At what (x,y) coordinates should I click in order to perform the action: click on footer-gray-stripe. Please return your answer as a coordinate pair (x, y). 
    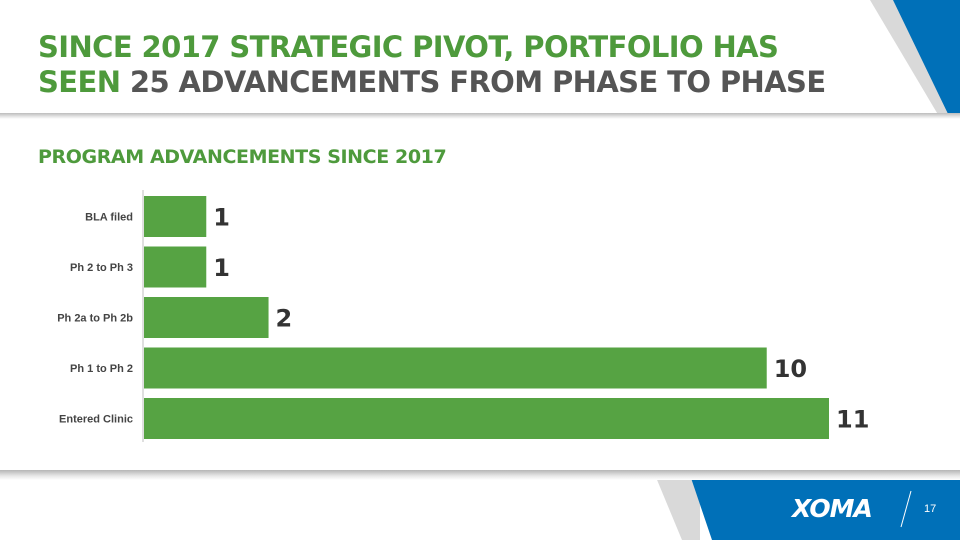
    Looking at the image, I should click on (677, 507).